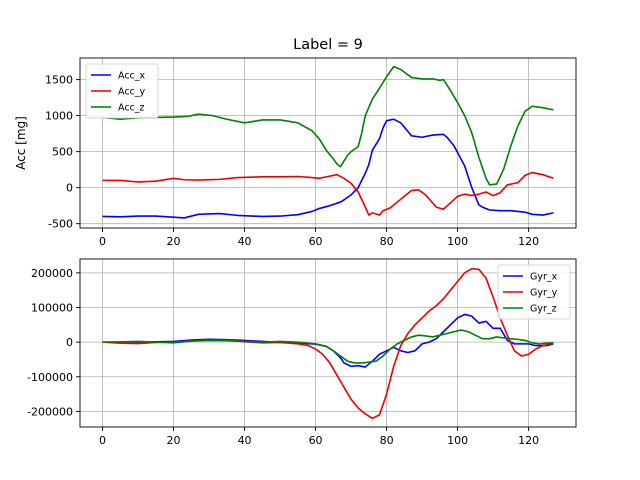  What do you see at coordinates (328, 45) in the screenshot?
I see `figure-title: Label = 9` at bounding box center [328, 45].